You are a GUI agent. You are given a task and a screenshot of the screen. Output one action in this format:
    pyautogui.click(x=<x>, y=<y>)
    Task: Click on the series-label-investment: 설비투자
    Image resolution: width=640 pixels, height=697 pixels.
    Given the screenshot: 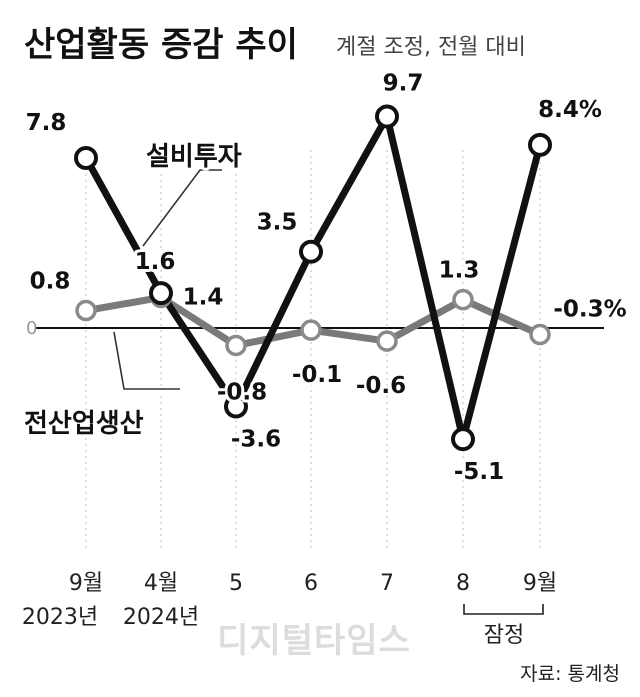 What is the action you would take?
    pyautogui.click(x=194, y=157)
    